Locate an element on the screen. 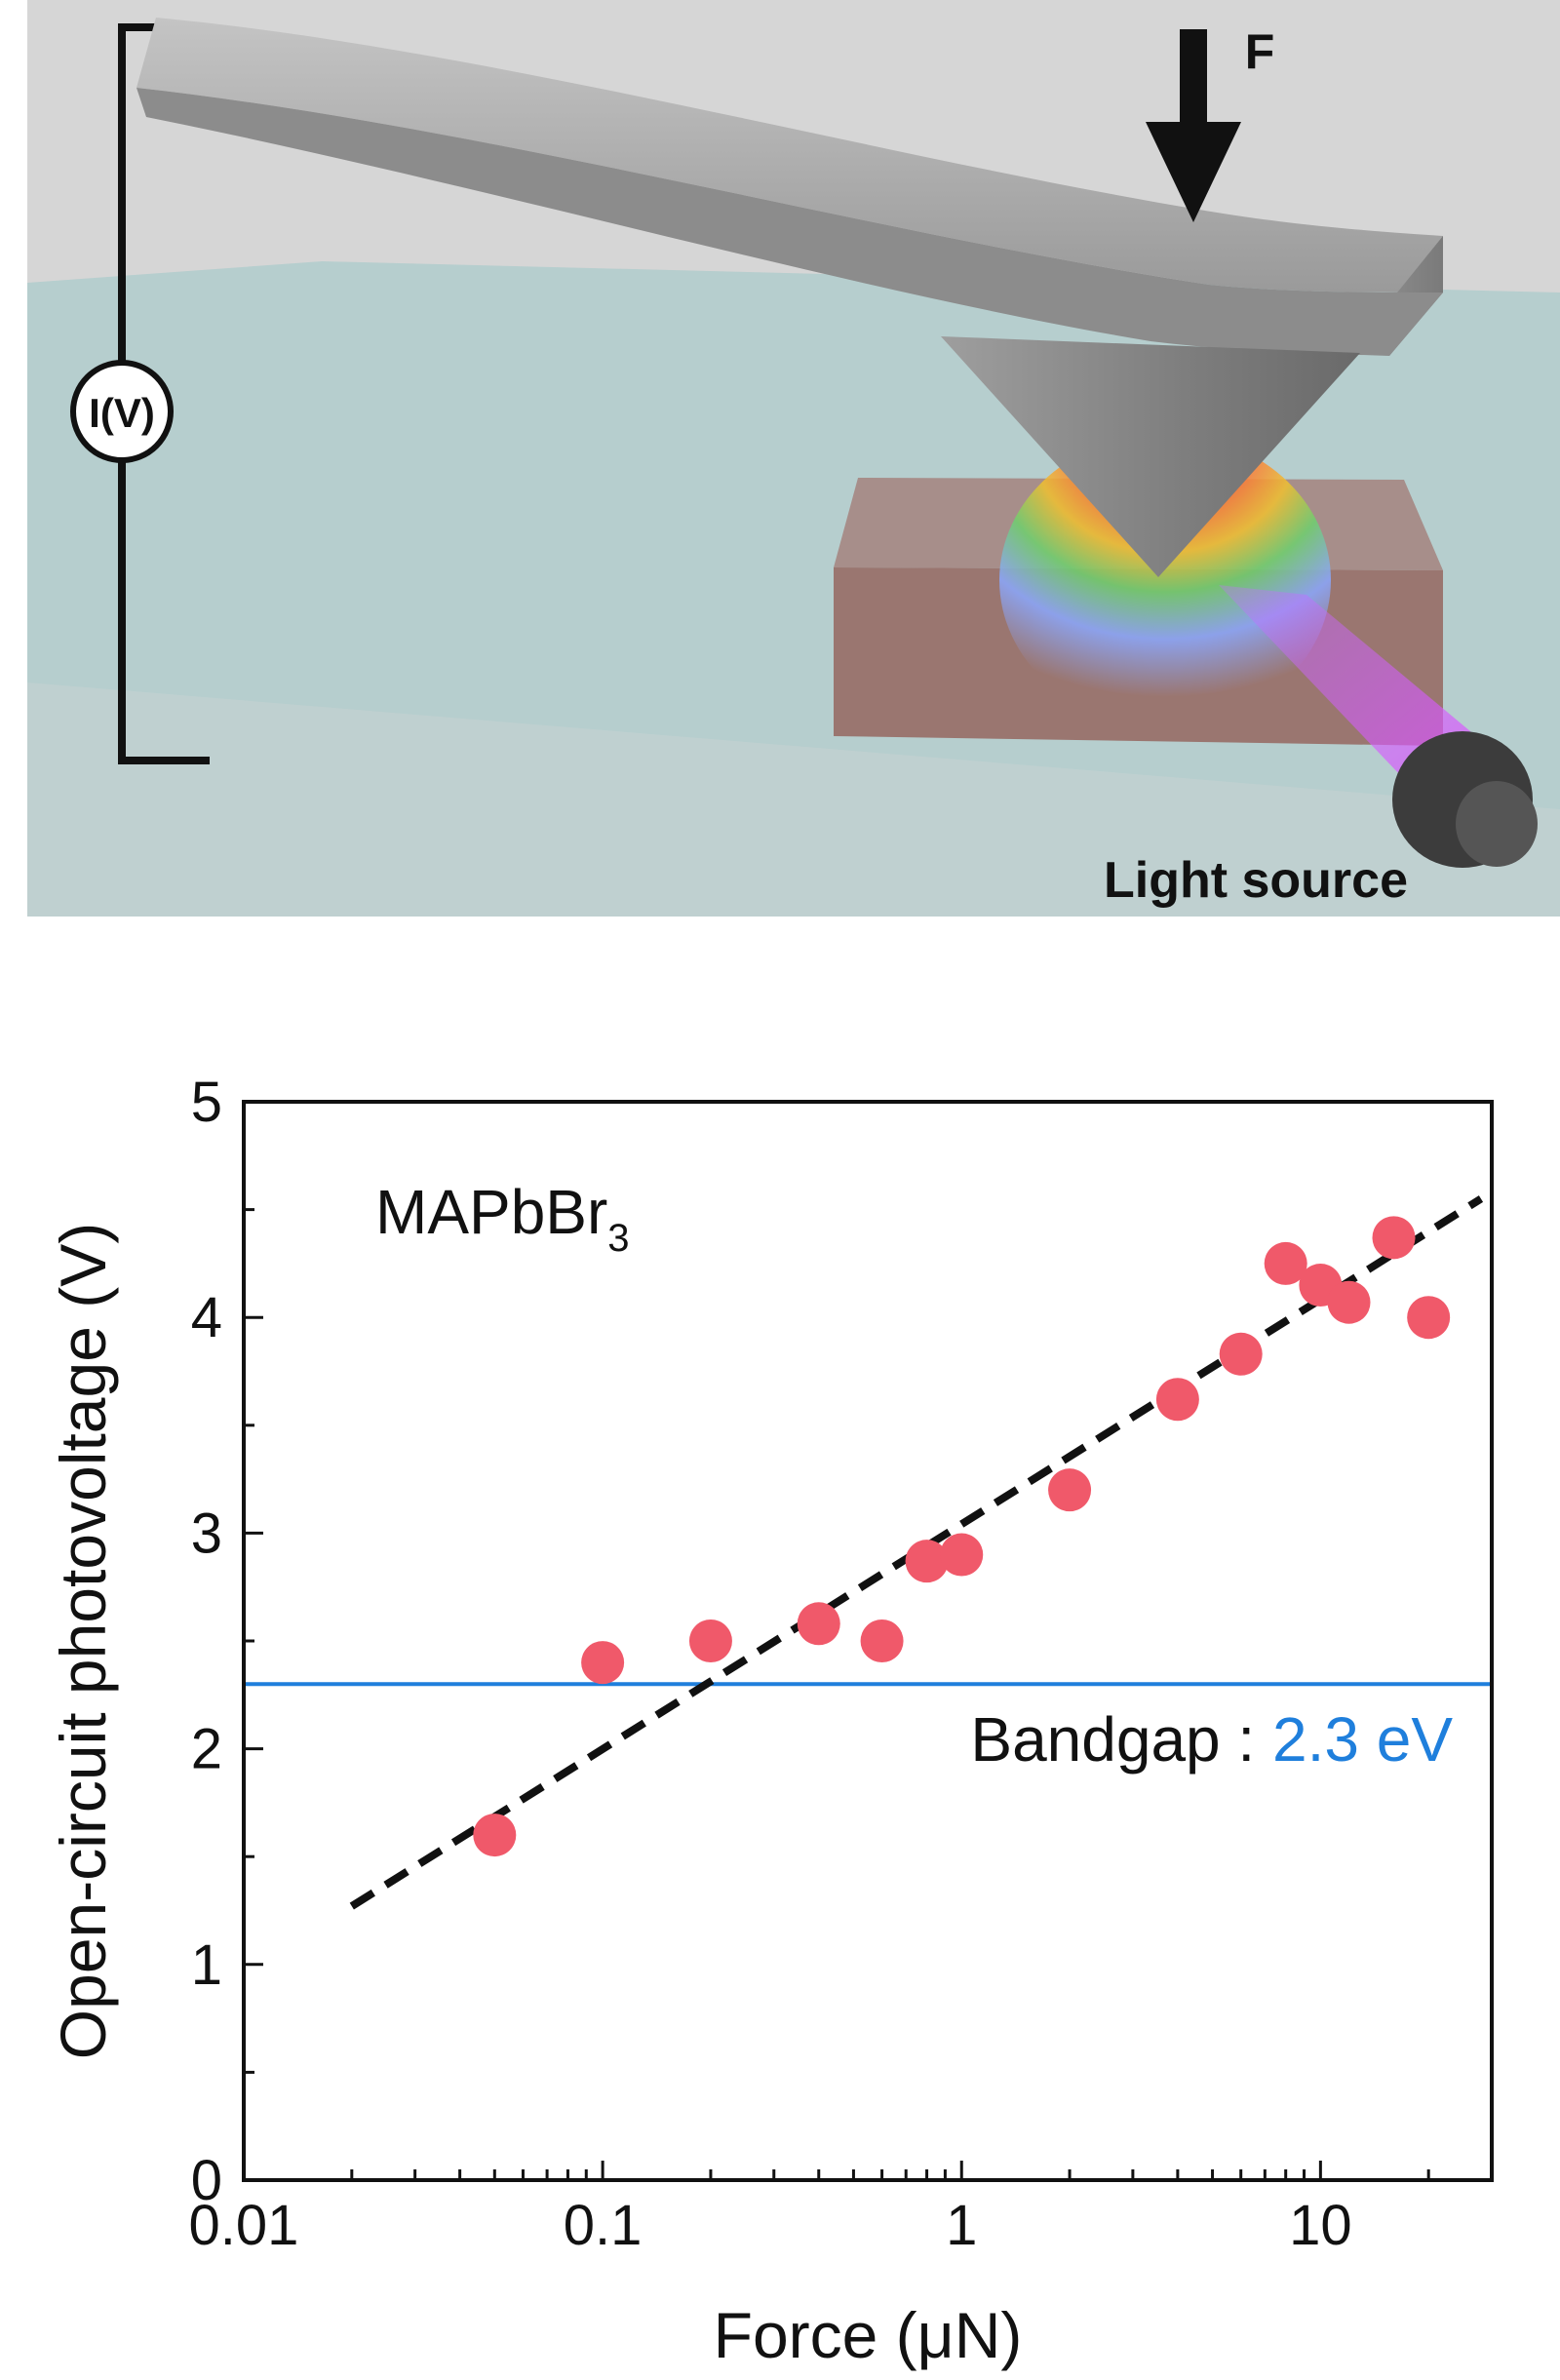  light-source-icon is located at coordinates (1465, 799).